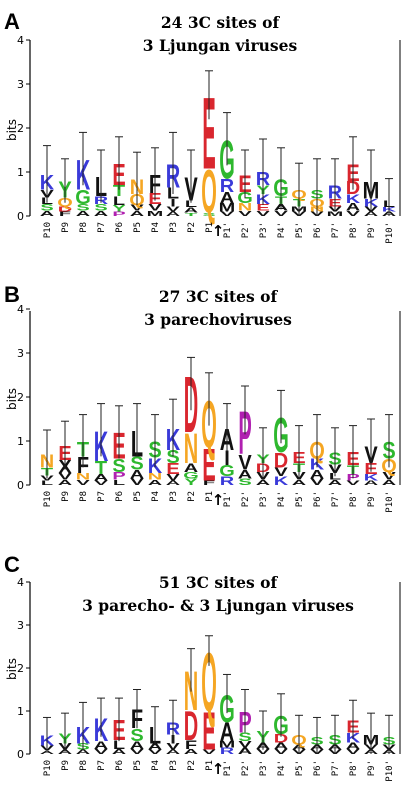 The image size is (406, 794). Describe the element at coordinates (354, 768) in the screenshot. I see `x-tick-label: P8'` at that location.